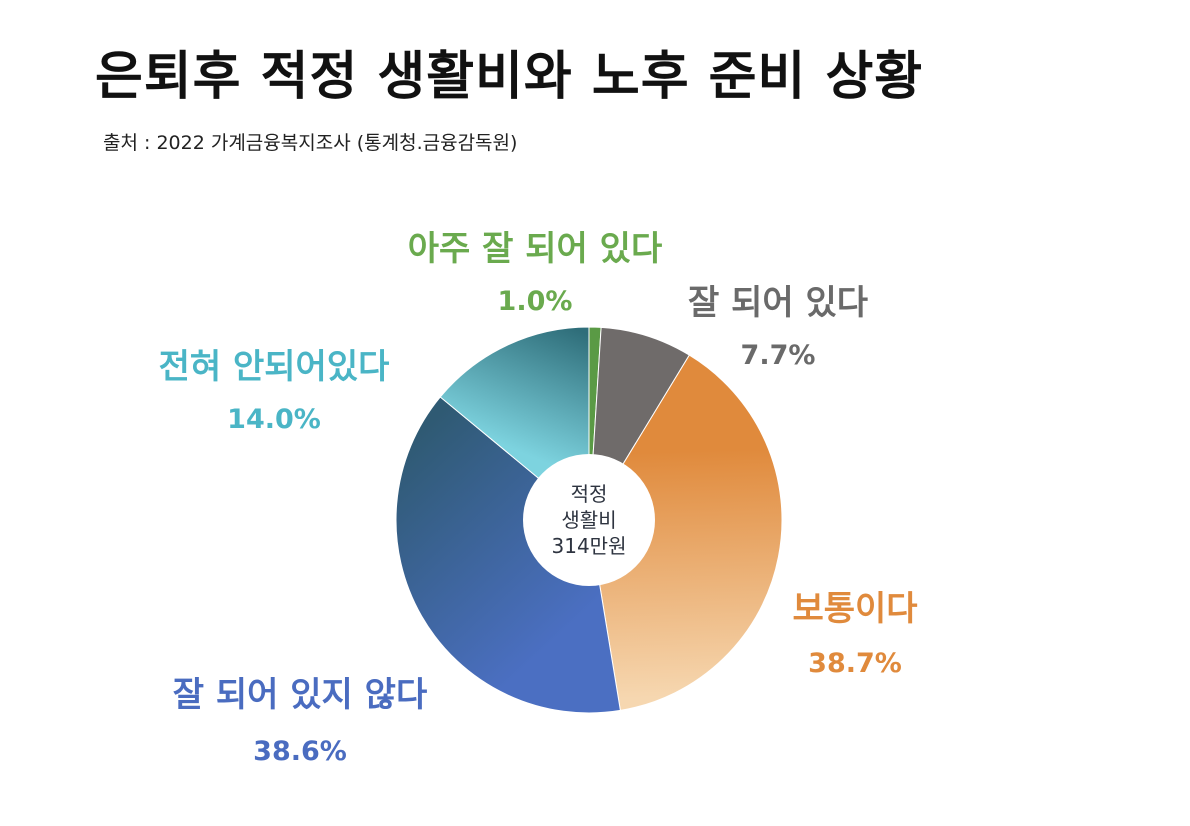 This screenshot has height=826, width=1190. What do you see at coordinates (854, 609) in the screenshot?
I see `slice-label: 보통이다` at bounding box center [854, 609].